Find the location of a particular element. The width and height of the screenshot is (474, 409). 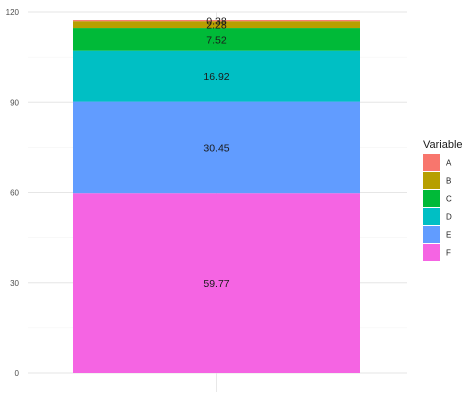

data-label-c: 7.52 is located at coordinates (216, 40).